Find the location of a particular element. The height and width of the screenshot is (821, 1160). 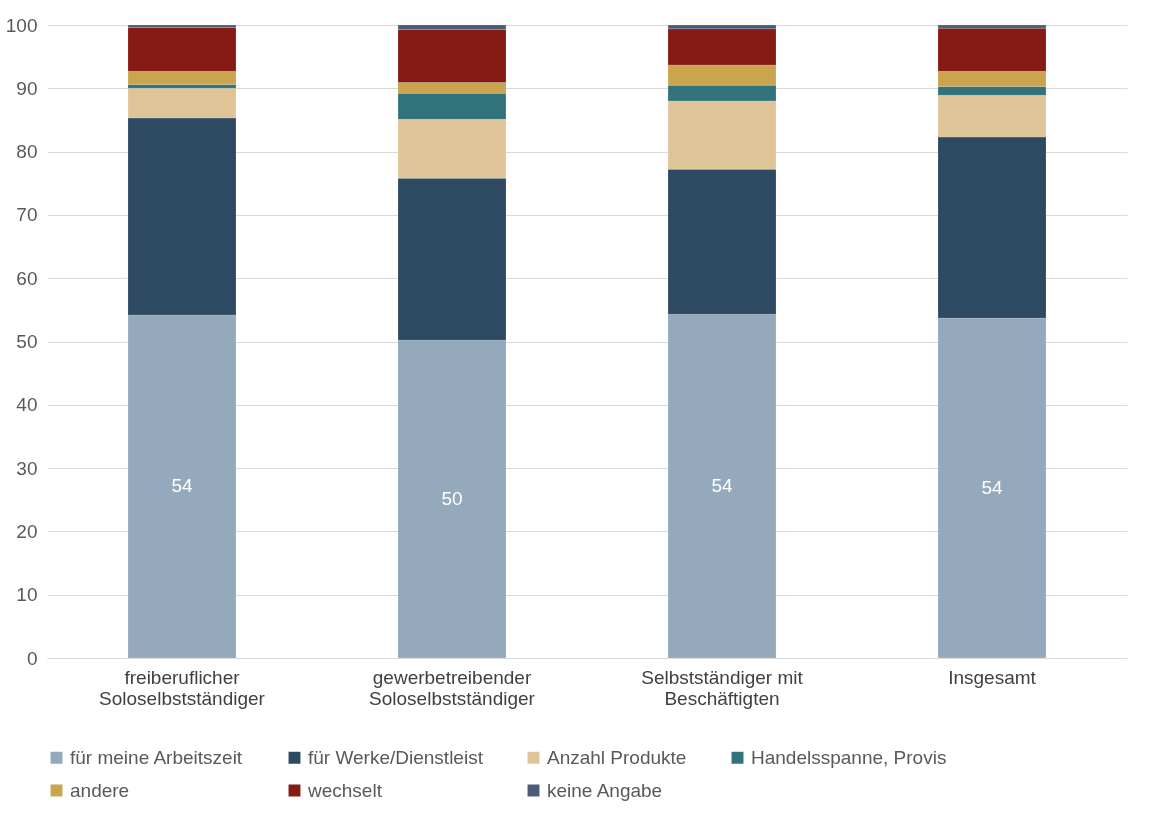

y-tick-label: 50 is located at coordinates (27, 341).